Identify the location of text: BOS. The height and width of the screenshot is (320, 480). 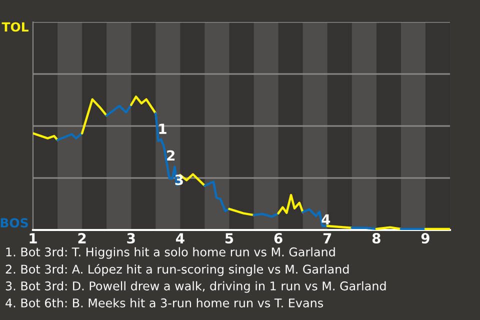
(14, 223).